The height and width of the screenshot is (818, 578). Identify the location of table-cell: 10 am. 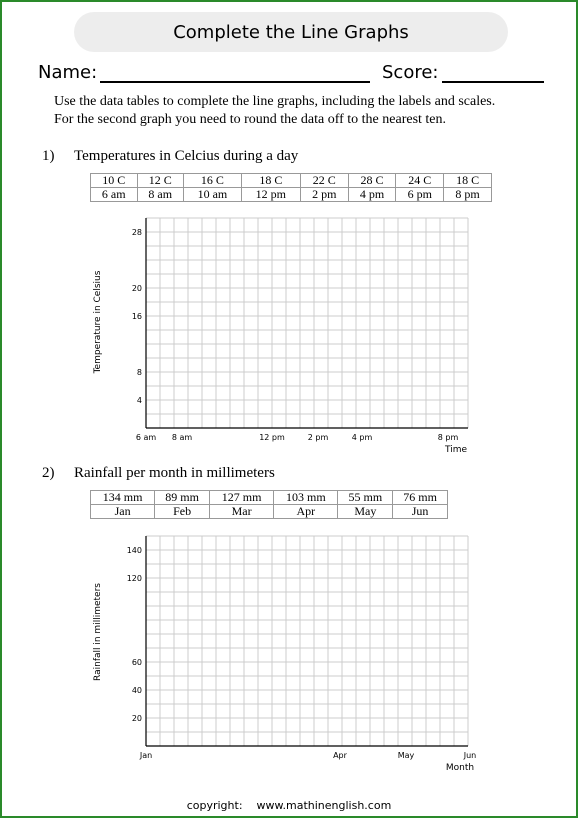
(212, 194).